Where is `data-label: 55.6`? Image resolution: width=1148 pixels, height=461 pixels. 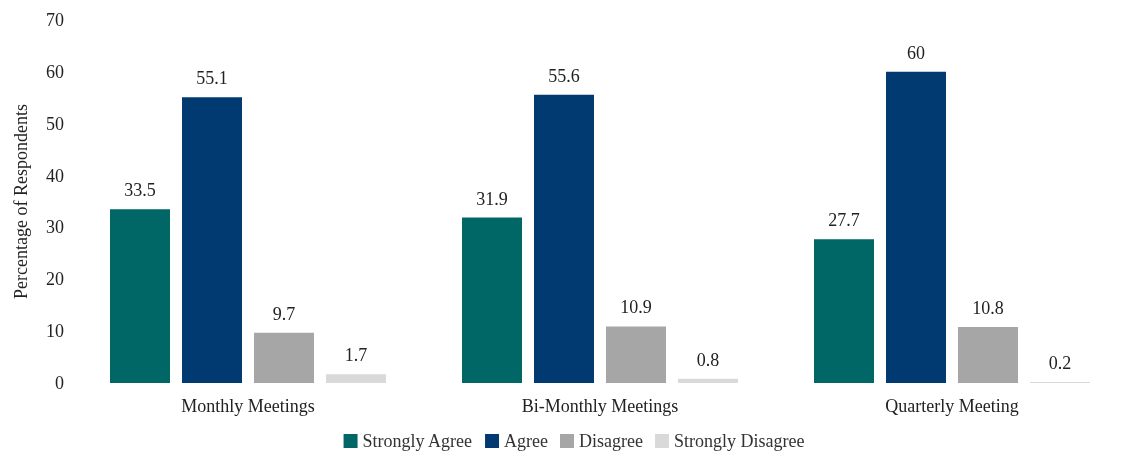 data-label: 55.6 is located at coordinates (564, 75).